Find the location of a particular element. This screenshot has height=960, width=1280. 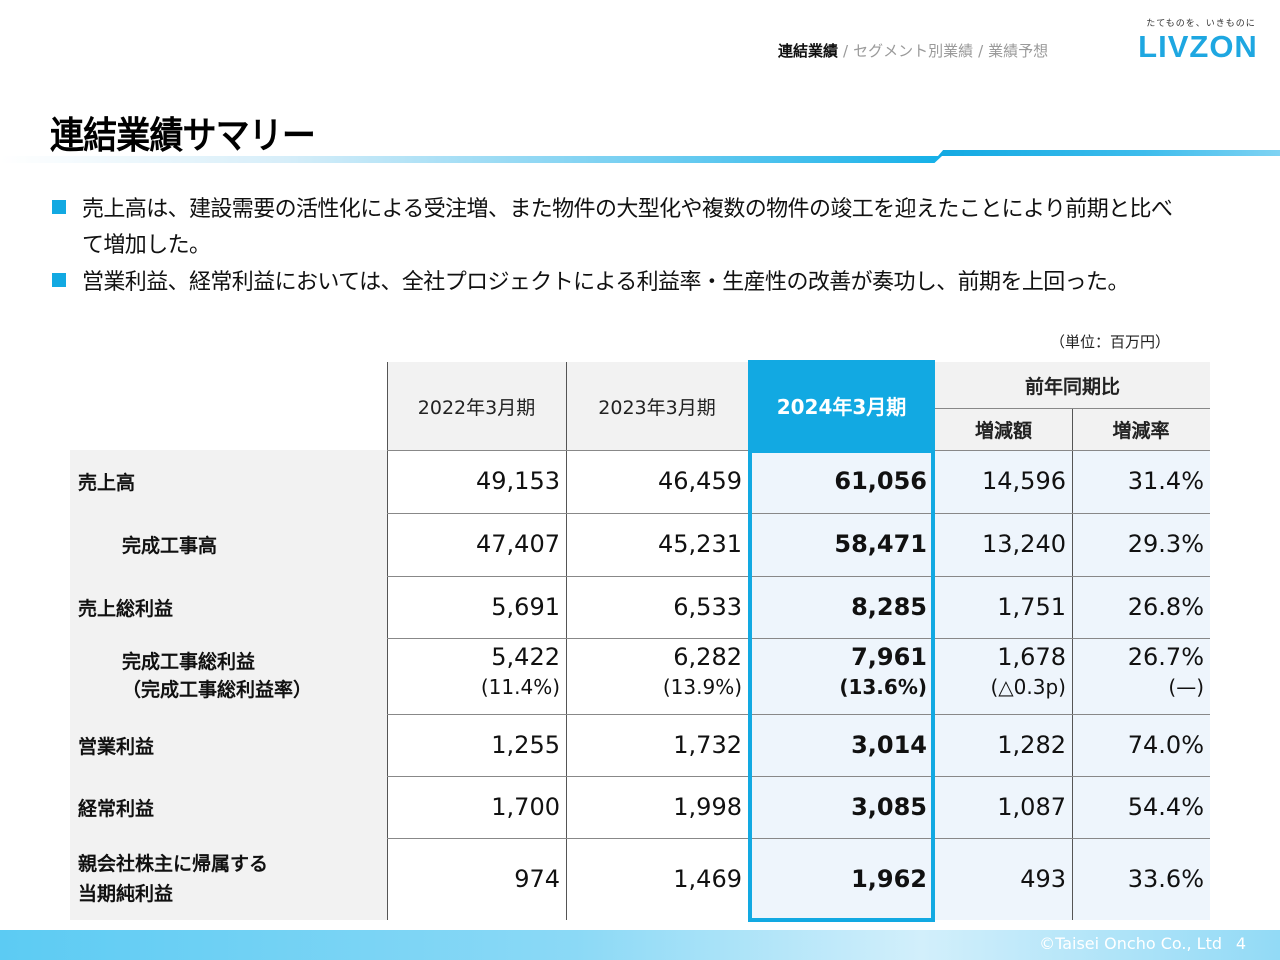

cell-fy2024: 1,962 is located at coordinates (889, 879).